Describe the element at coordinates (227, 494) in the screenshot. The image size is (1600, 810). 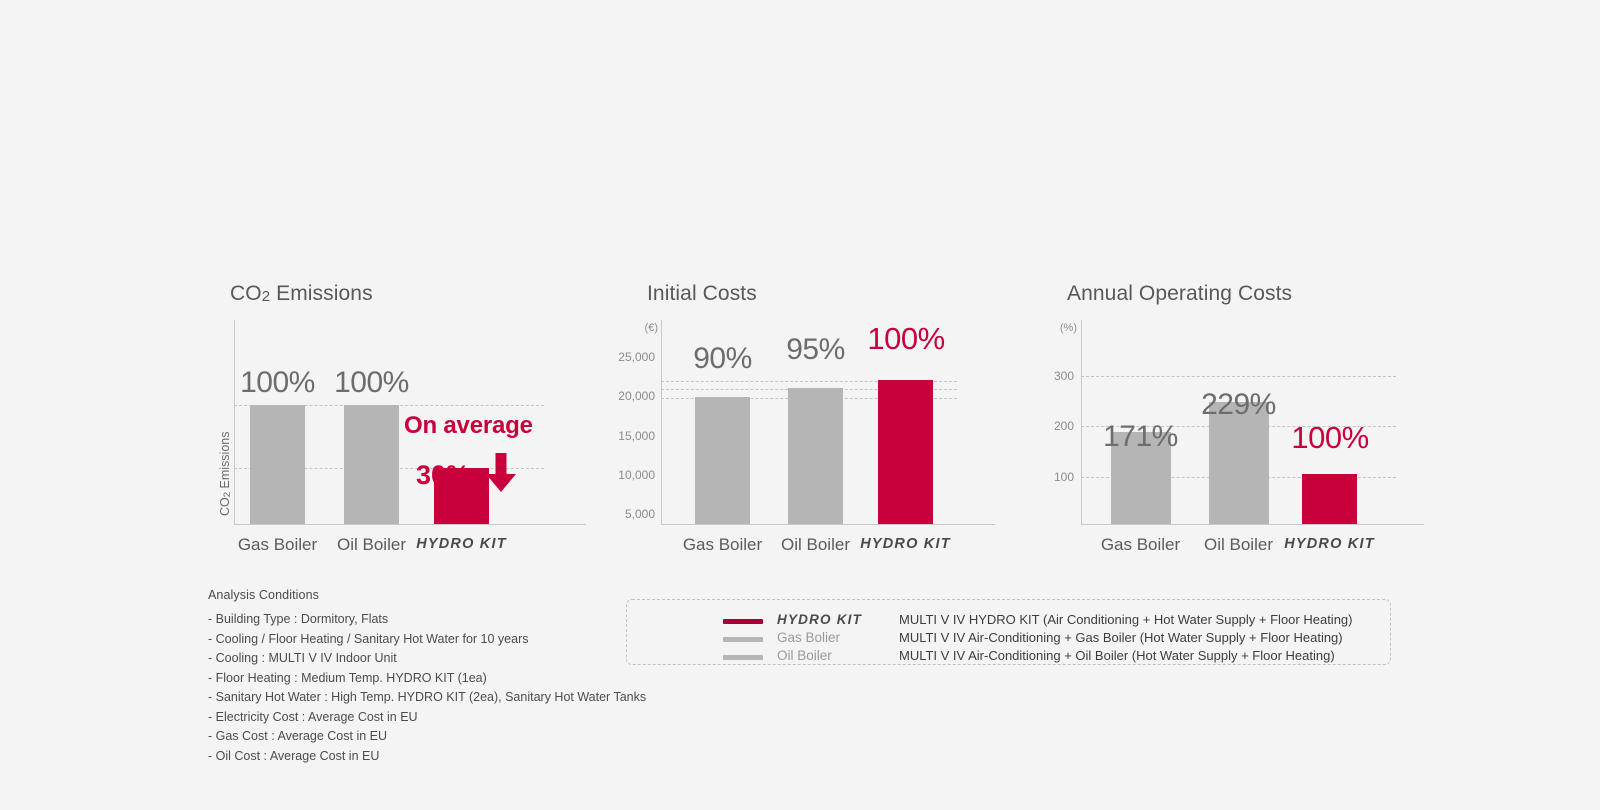
I see `y-axis-label-sub: 2` at that location.